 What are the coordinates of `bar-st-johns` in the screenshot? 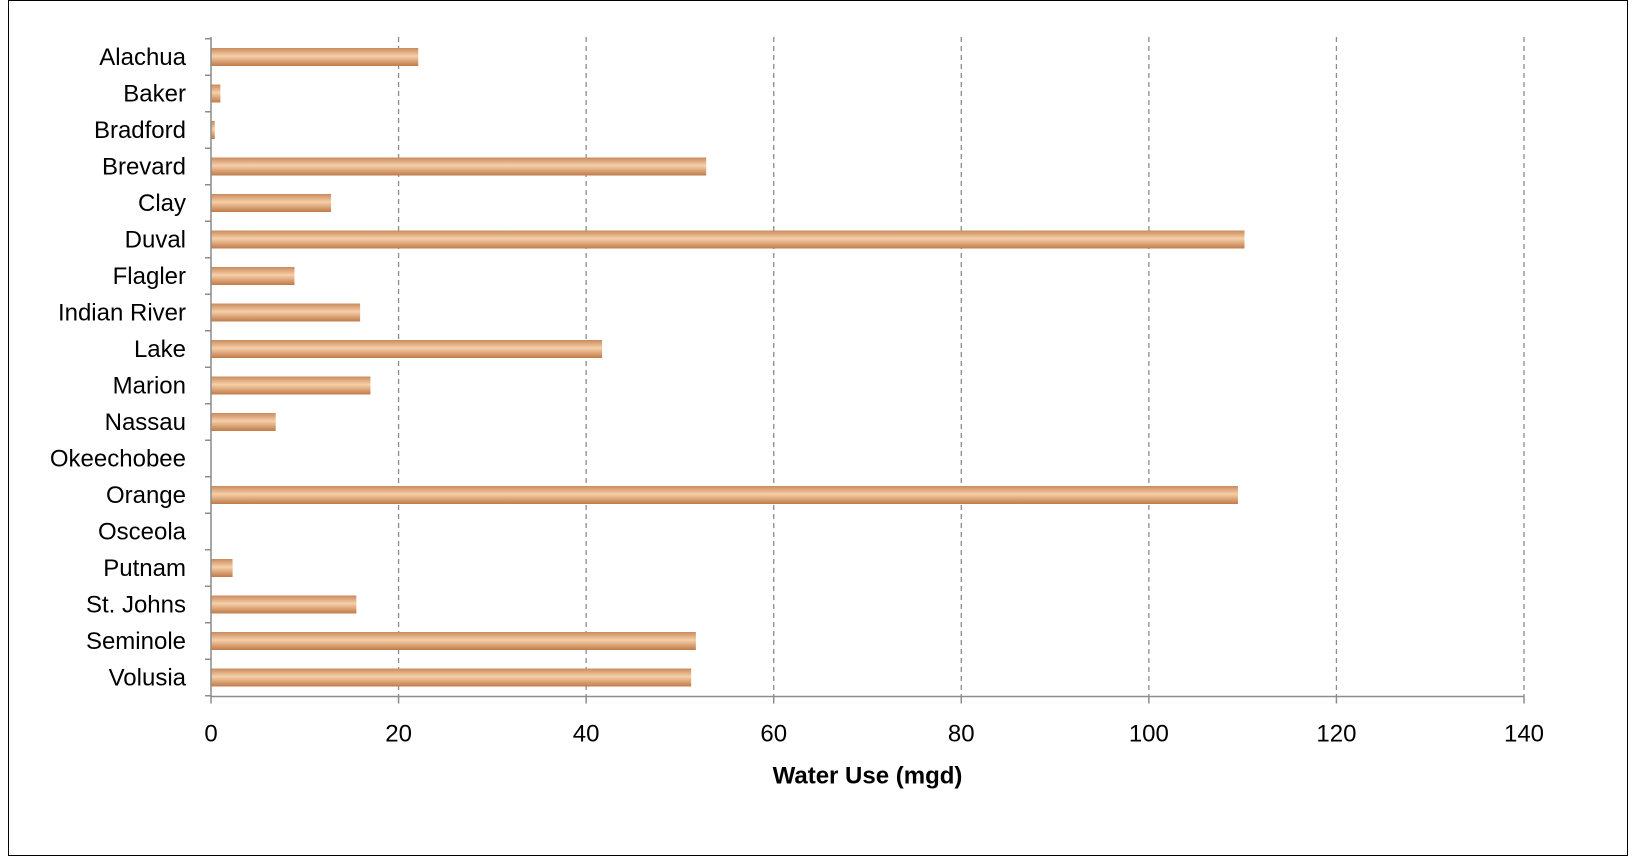 It's located at (284, 604).